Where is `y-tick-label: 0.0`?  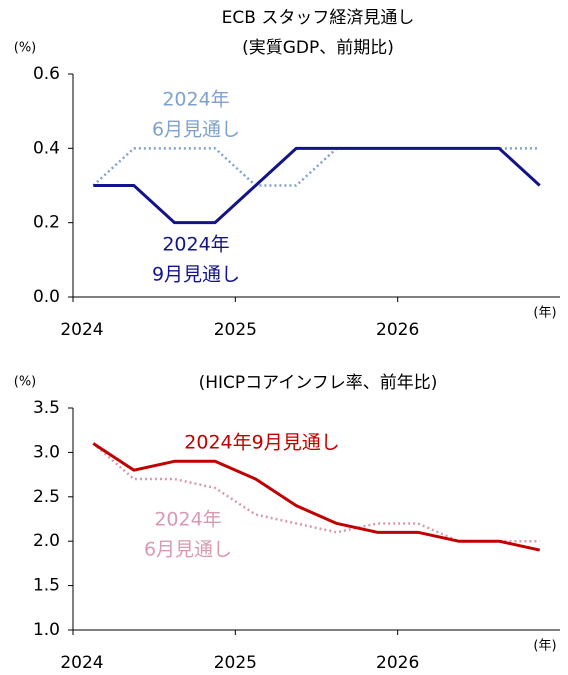 y-tick-label: 0.0 is located at coordinates (46, 297).